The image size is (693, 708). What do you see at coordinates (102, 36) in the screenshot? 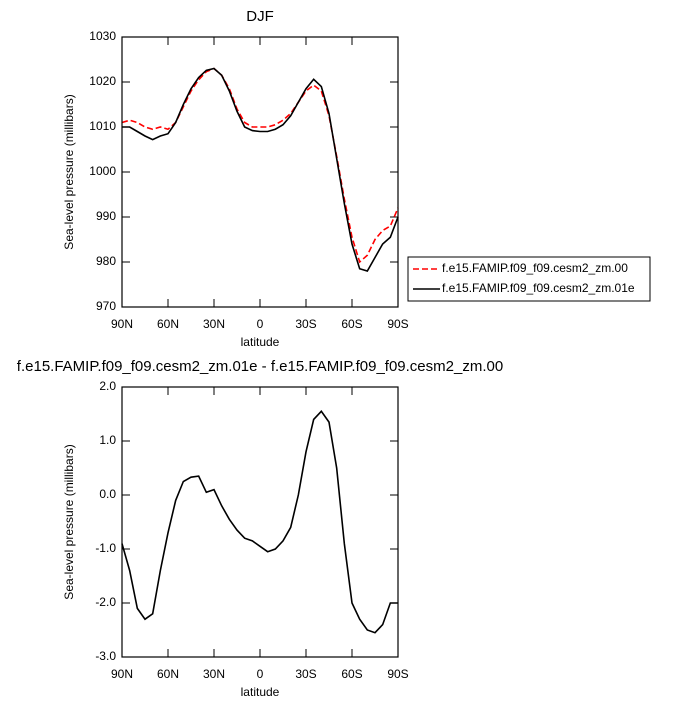
I see `y-tick-label: 1030` at bounding box center [102, 36].